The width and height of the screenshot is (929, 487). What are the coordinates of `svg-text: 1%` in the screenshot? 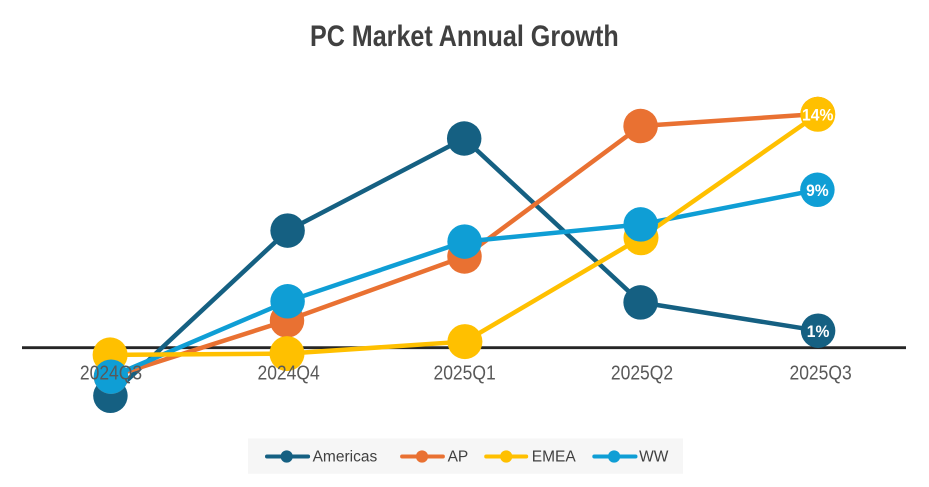 It's located at (818, 331).